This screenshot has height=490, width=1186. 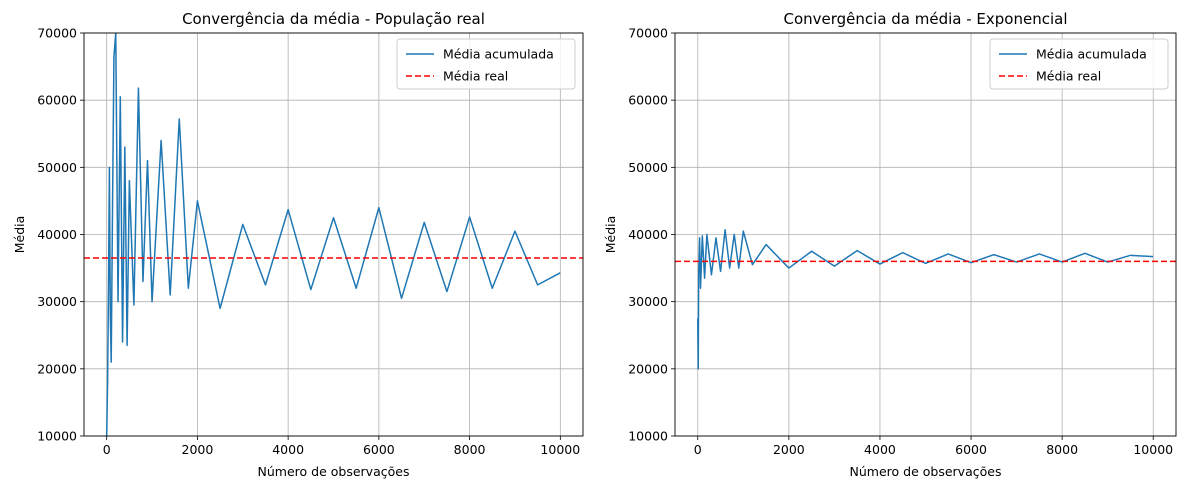 What do you see at coordinates (925, 19) in the screenshot?
I see `chart-title: Convergência da média - Exponencial` at bounding box center [925, 19].